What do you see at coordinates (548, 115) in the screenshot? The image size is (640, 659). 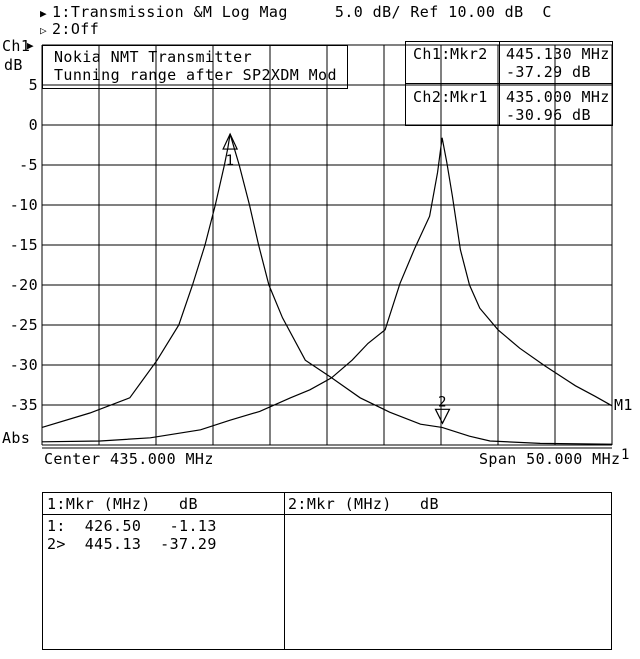 I see `readout-ch2-level: -30.96 dB` at bounding box center [548, 115].